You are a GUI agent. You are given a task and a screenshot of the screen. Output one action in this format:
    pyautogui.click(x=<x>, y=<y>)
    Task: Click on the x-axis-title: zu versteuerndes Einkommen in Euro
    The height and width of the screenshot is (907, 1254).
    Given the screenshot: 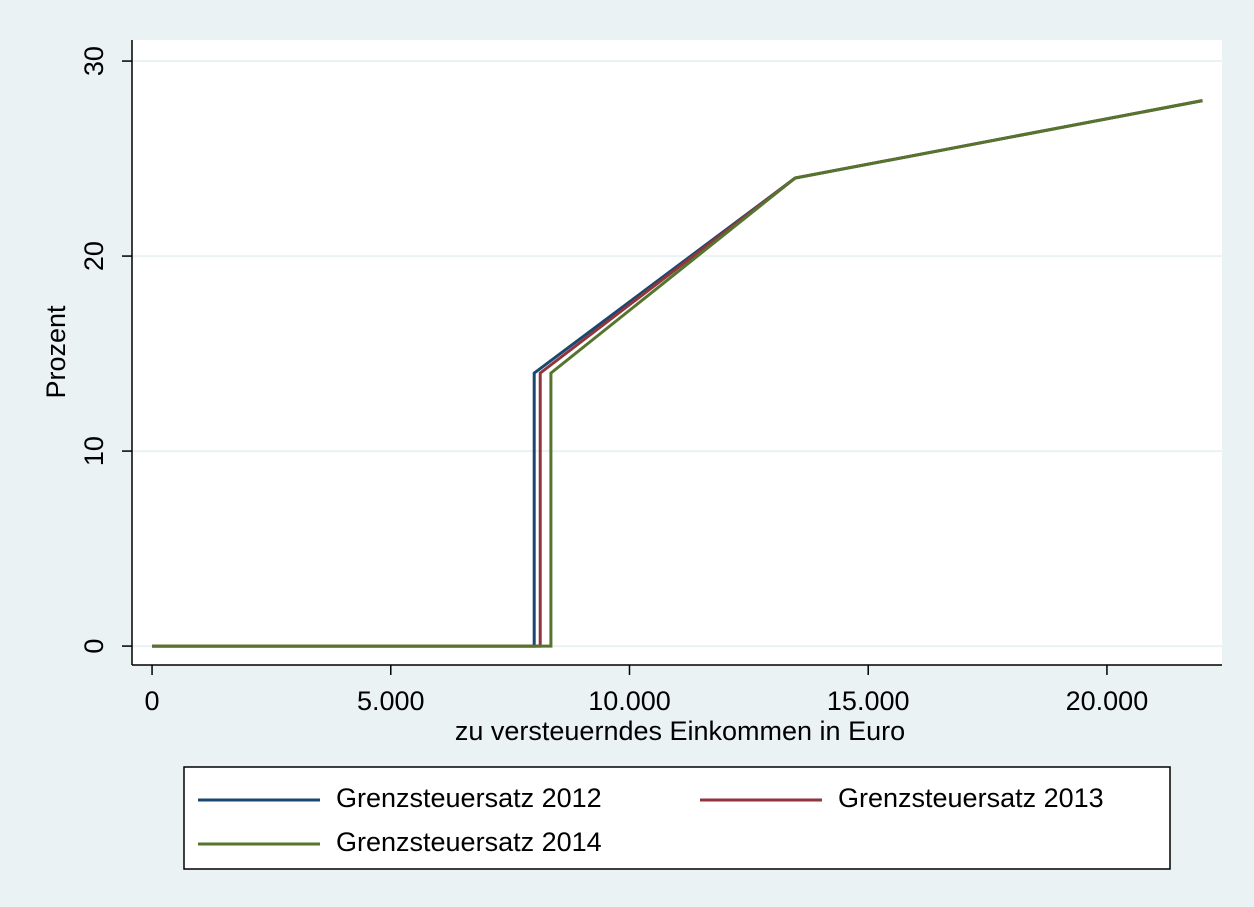 What is the action you would take?
    pyautogui.click(x=680, y=731)
    